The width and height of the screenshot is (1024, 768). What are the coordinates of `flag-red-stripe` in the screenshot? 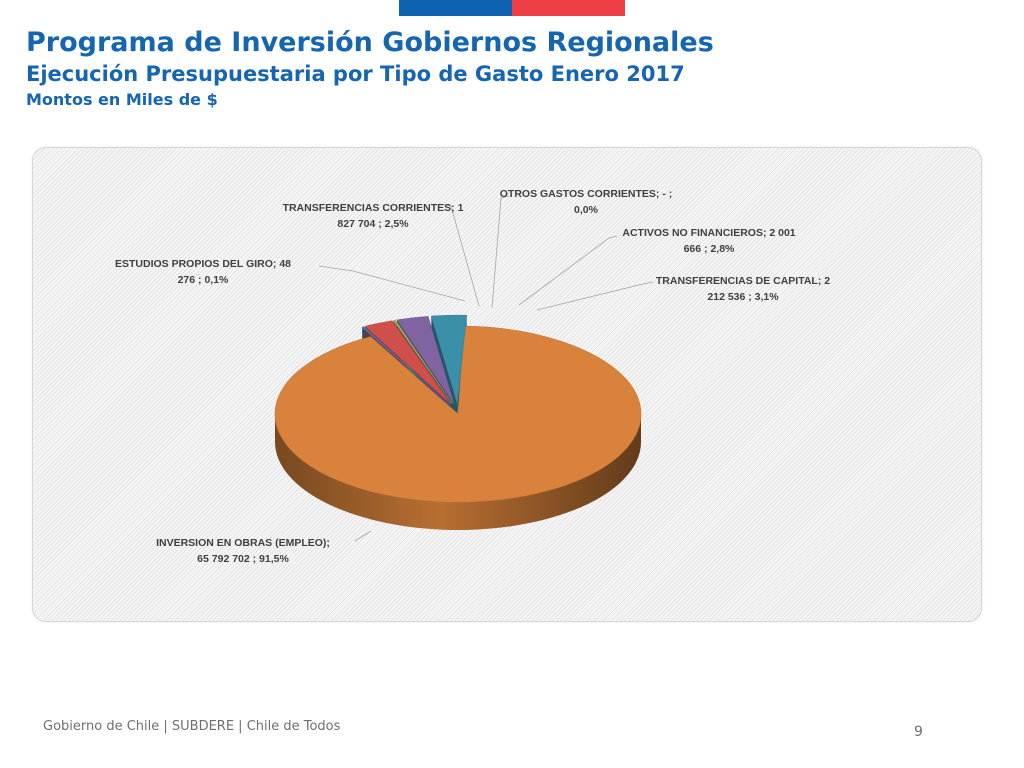 It's located at (568, 8).